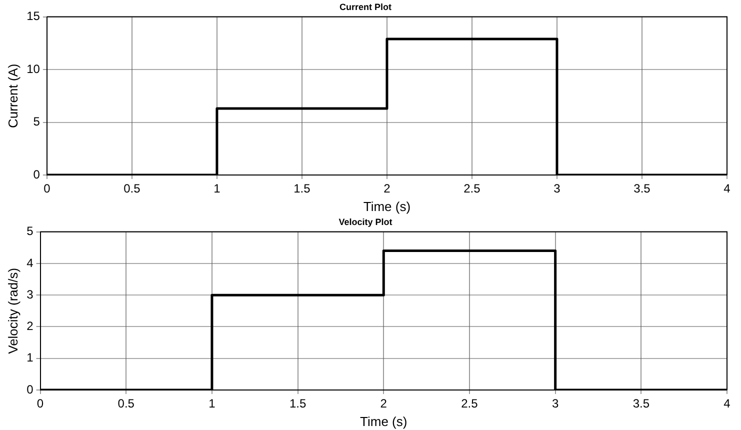  Describe the element at coordinates (47, 189) in the screenshot. I see `x-tick-label: 0` at that location.